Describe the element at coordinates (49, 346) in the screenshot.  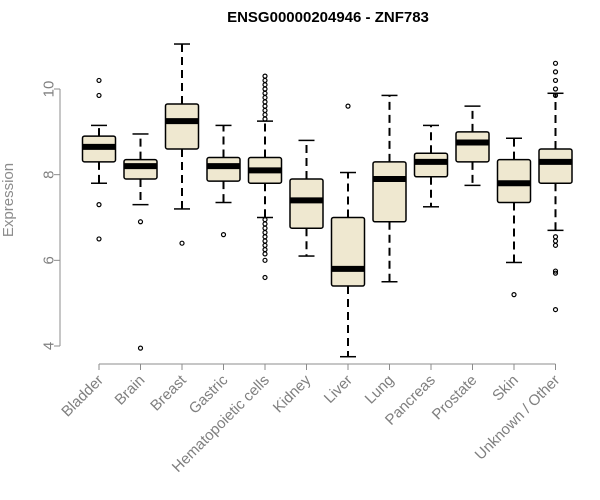
I see `y-tick-label: 4` at that location.